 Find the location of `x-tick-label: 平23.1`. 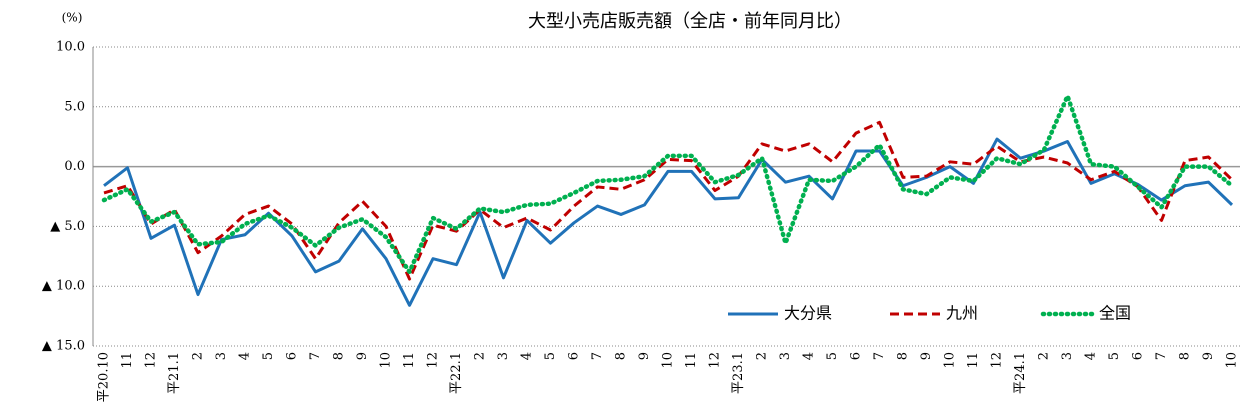

x-tick-label: 平23.1 is located at coordinates (738, 373).